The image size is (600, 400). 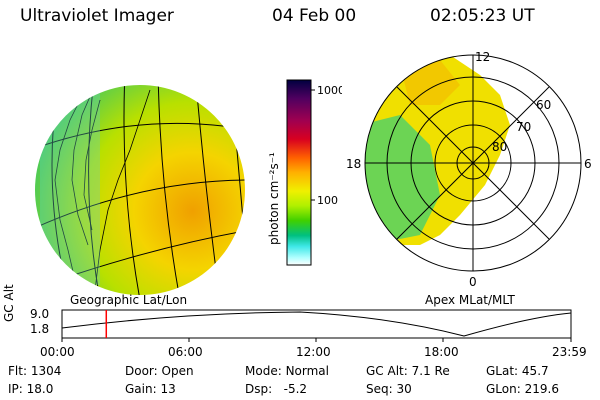 What do you see at coordinates (57, 352) in the screenshot?
I see `timeline-xtick-0000: 00:00` at bounding box center [57, 352].